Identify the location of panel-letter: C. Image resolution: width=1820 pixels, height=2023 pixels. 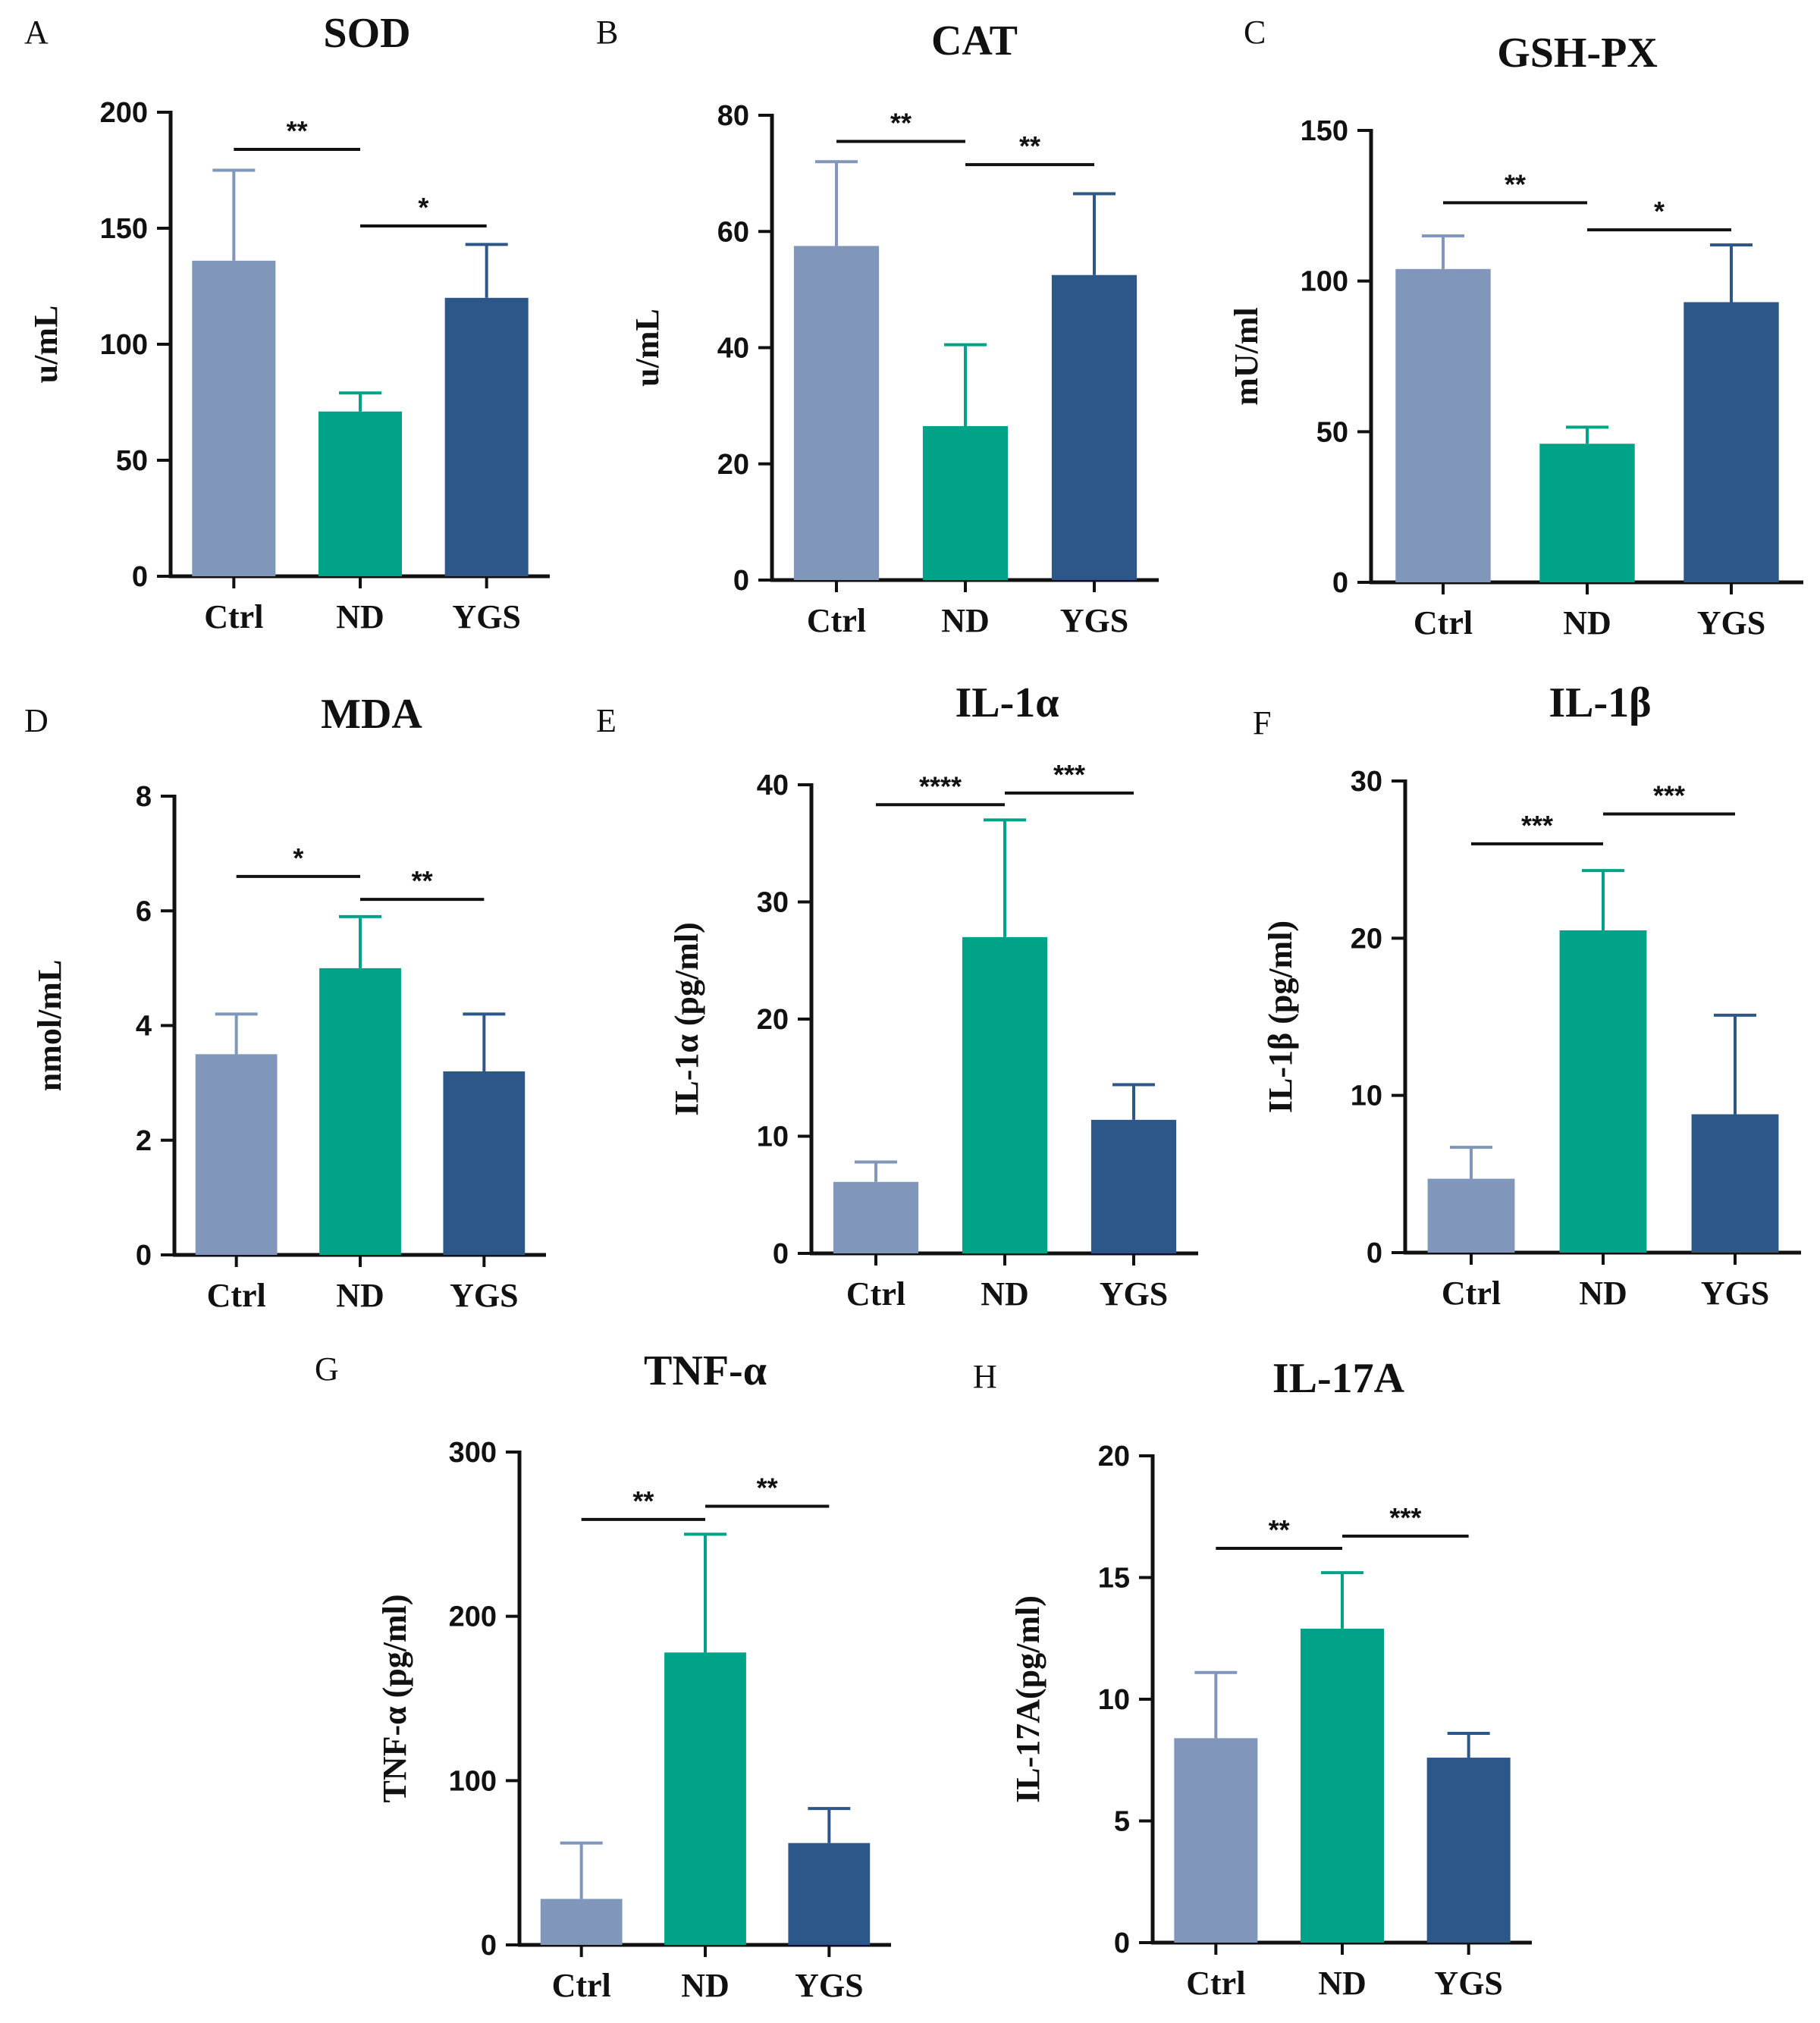
(1255, 32).